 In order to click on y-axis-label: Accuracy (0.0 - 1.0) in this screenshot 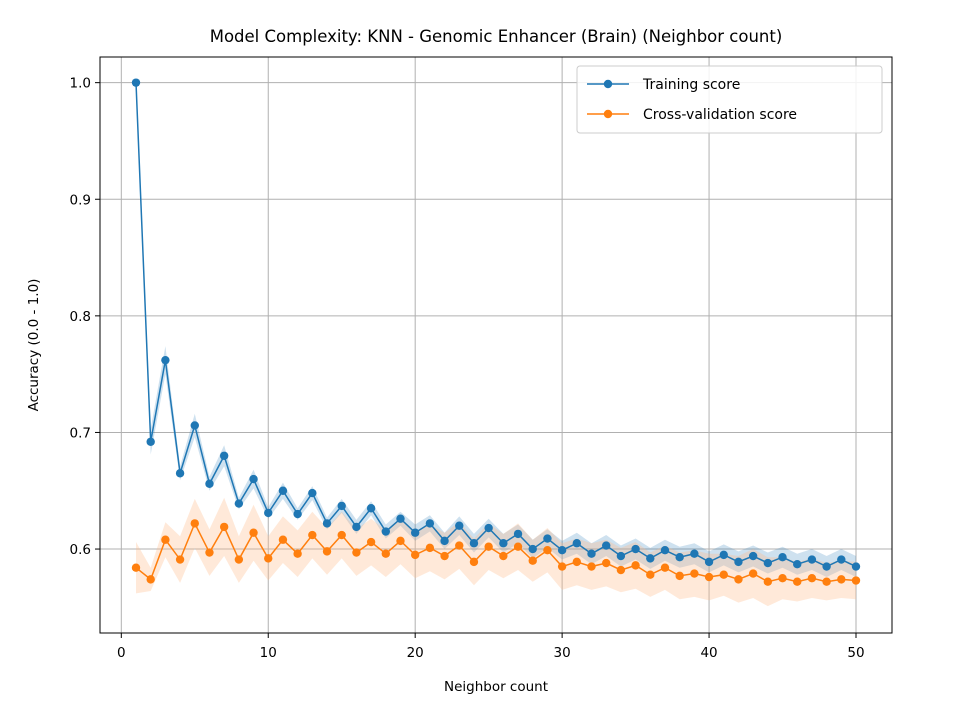, I will do `click(34, 345)`.